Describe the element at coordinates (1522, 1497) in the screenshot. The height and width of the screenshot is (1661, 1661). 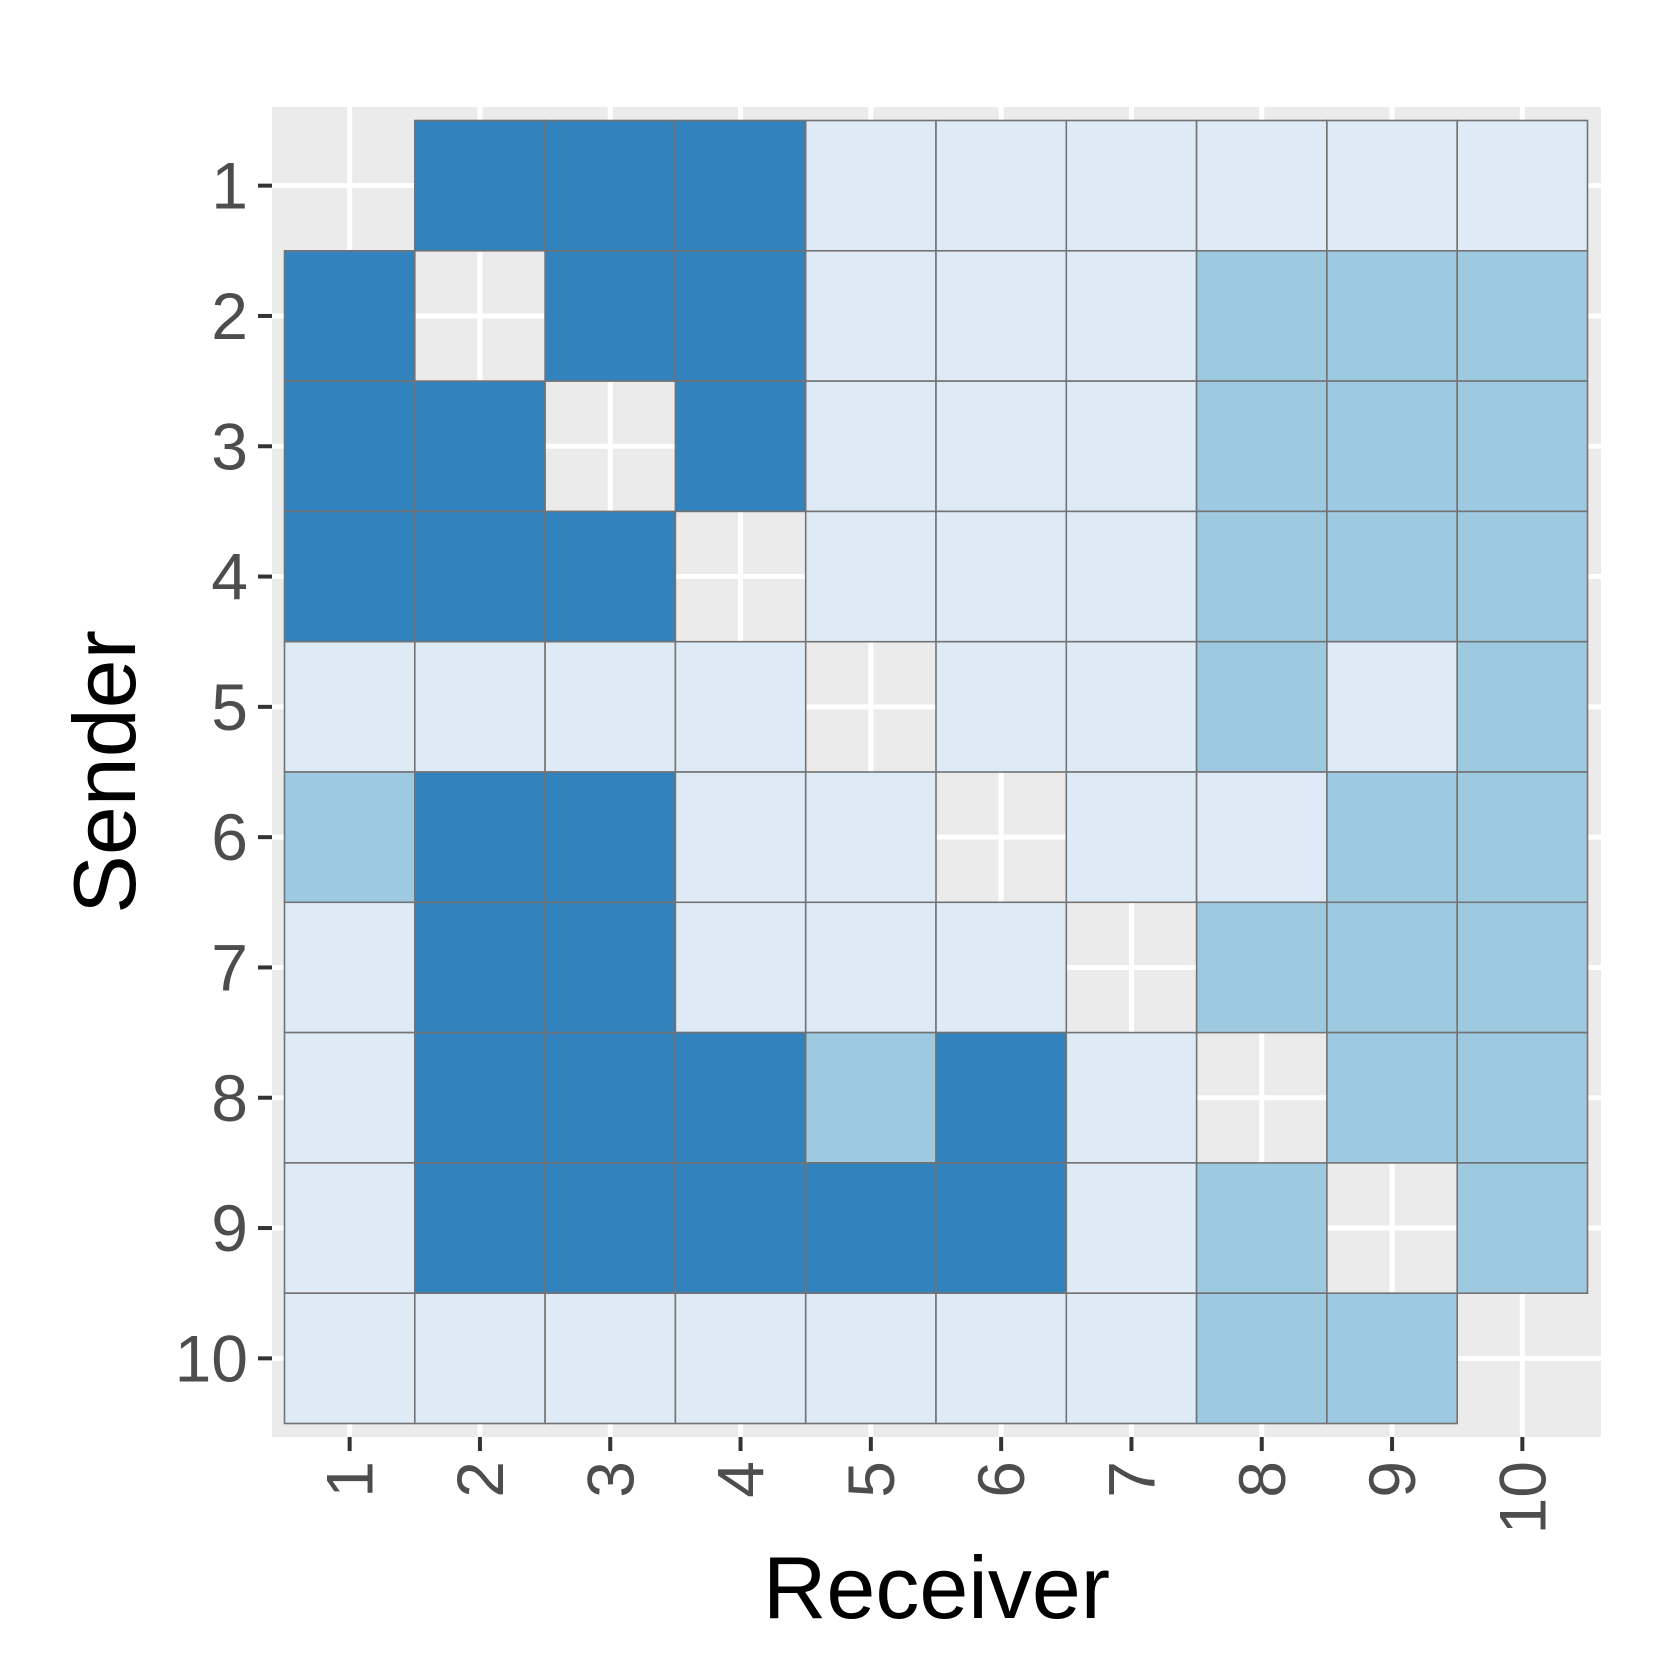
I see `x-tick-label-10: 10` at that location.